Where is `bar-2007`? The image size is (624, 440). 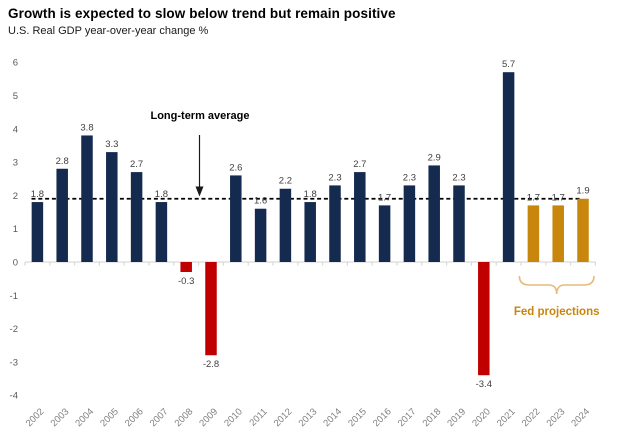 bar-2007 is located at coordinates (161, 232).